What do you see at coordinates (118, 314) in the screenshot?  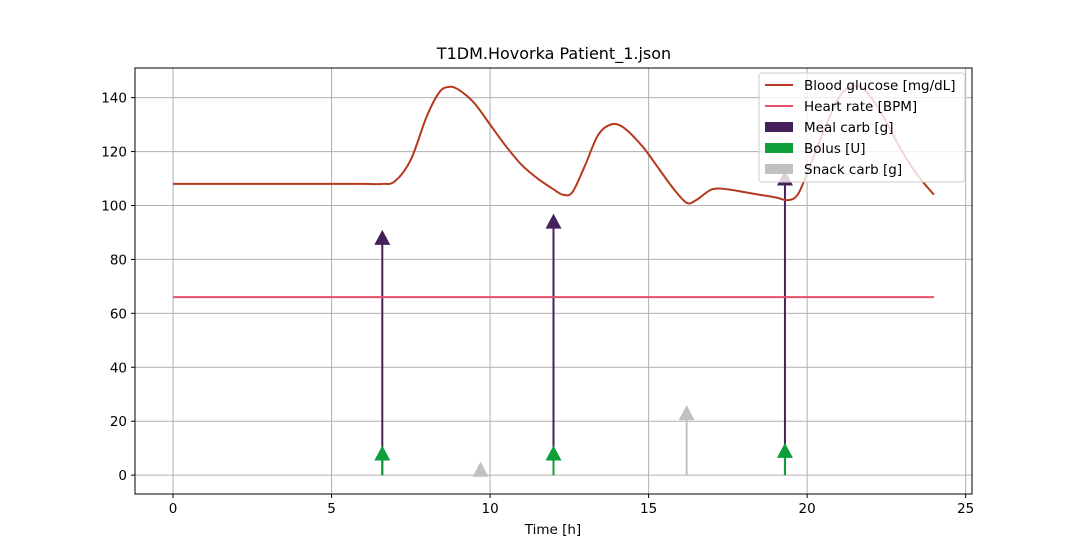 I see `y-tick-label: 60` at bounding box center [118, 314].